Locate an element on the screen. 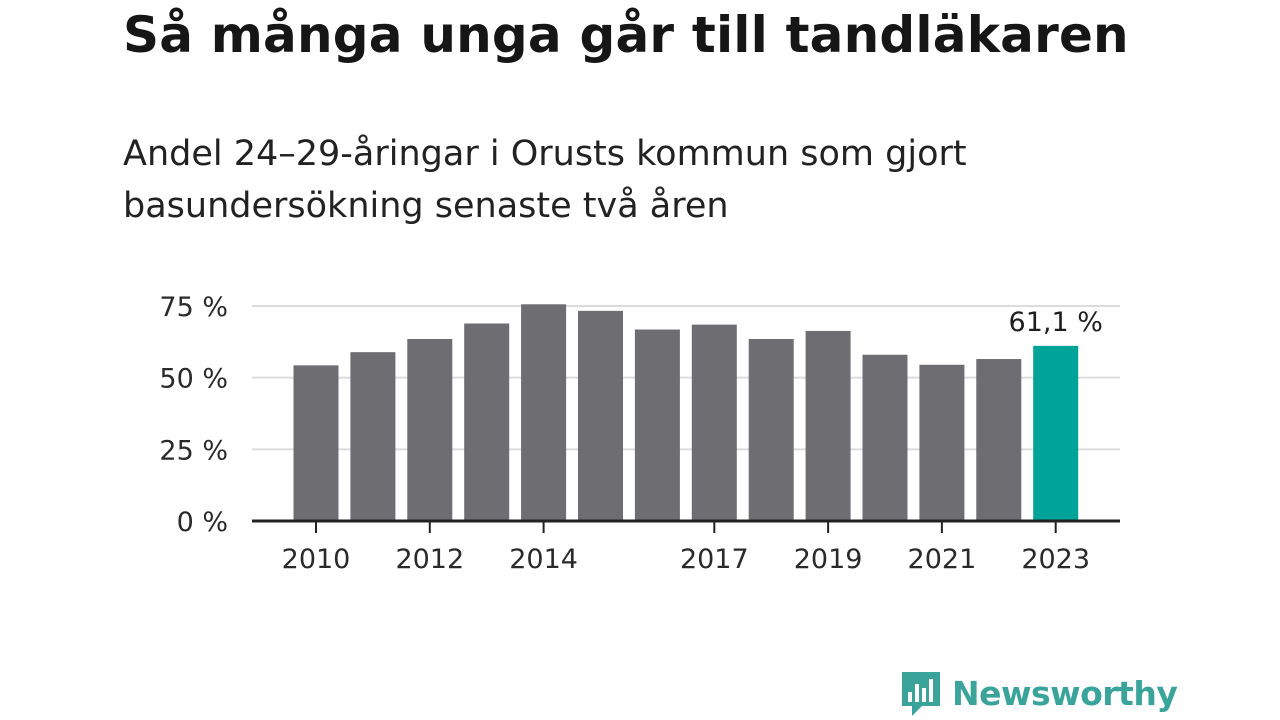 The width and height of the screenshot is (1280, 720). y-tick-label: 25 % is located at coordinates (193, 450).